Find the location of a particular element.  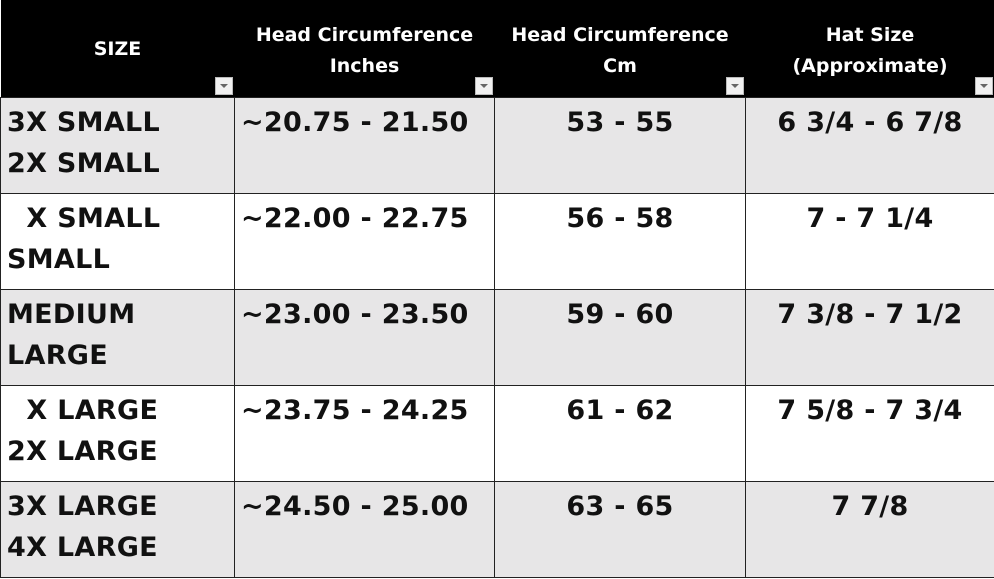

cell-cm: 53 - 55 is located at coordinates (620, 145).